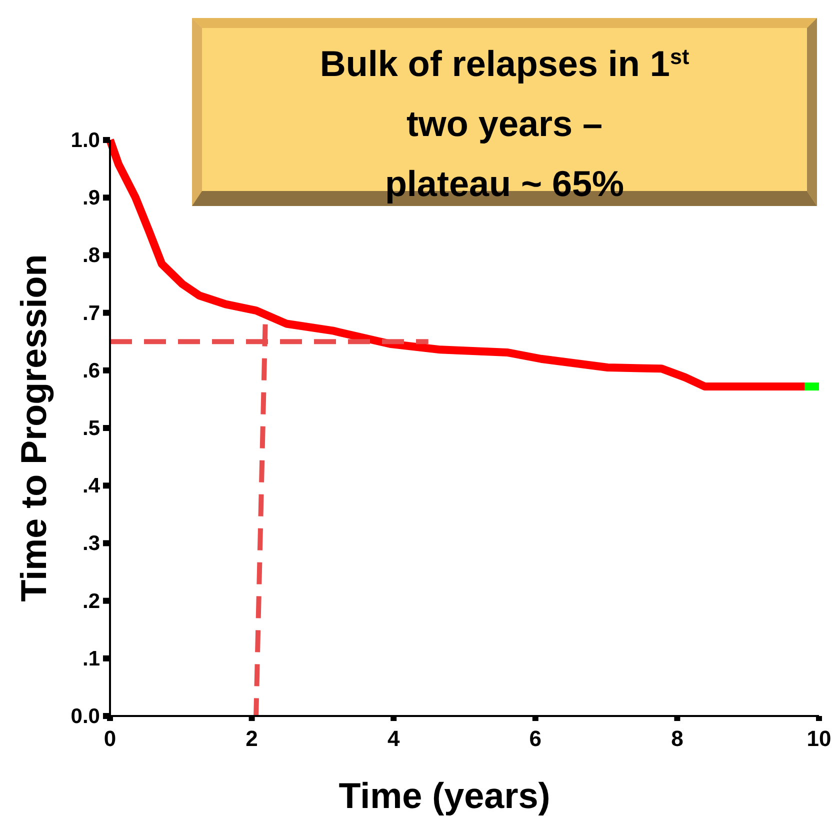  I want to click on y-tick-label: .3, so click(91, 544).